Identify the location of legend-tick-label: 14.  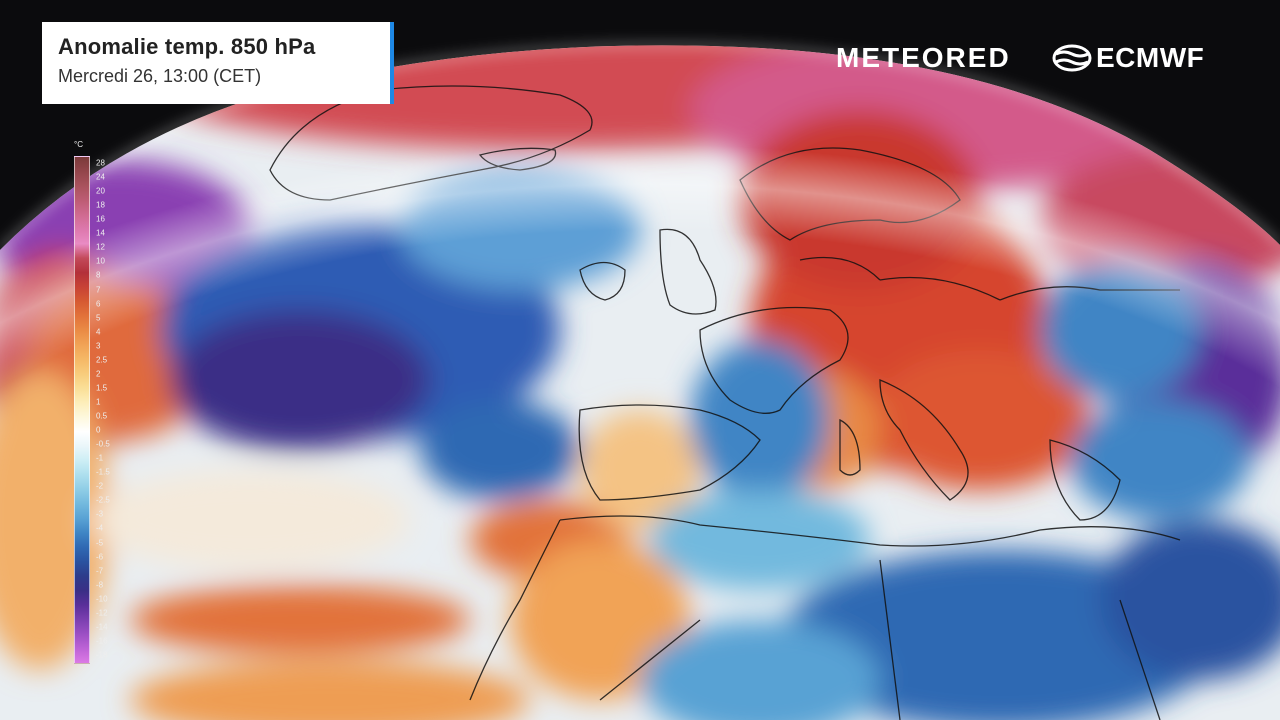
(100, 233).